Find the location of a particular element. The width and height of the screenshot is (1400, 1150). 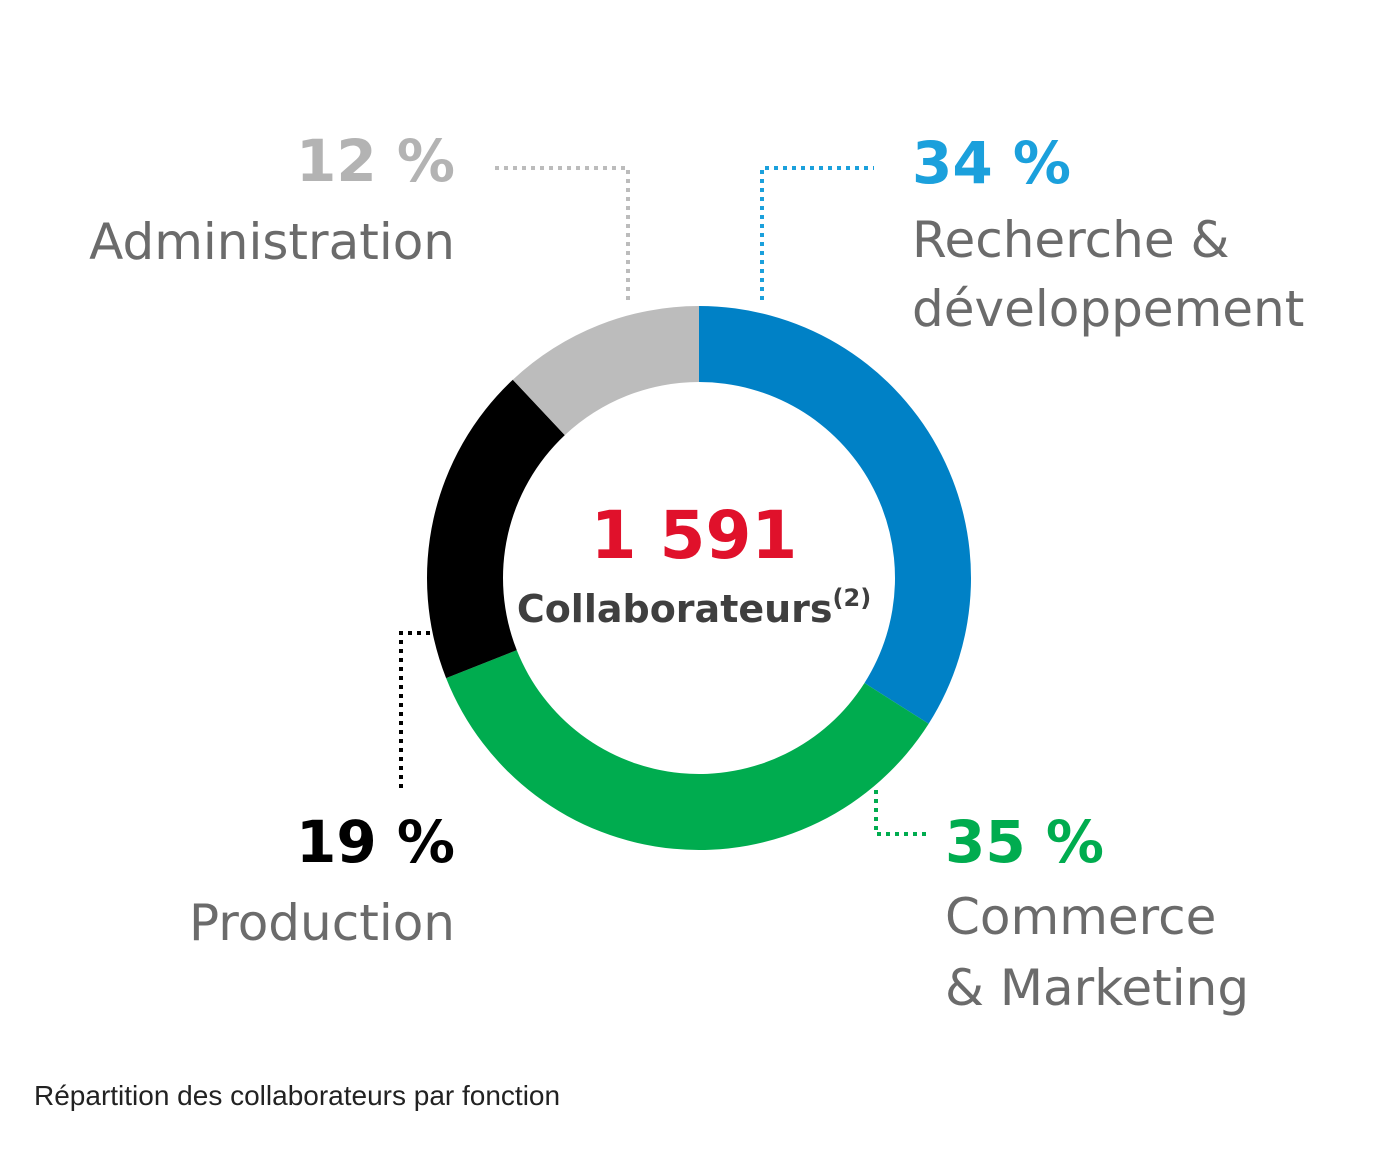

leader-line-commerce is located at coordinates (900, 813).